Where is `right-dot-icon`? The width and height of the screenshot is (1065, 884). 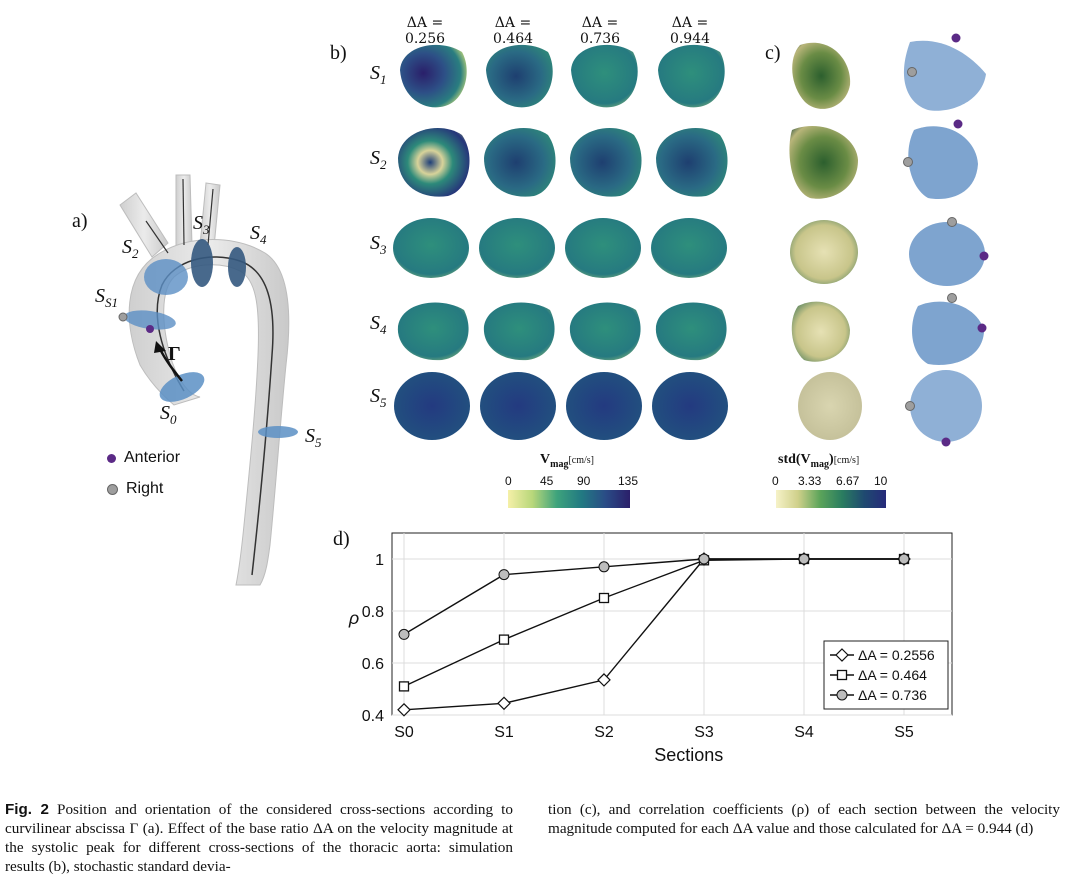
right-dot-icon is located at coordinates (112, 489).